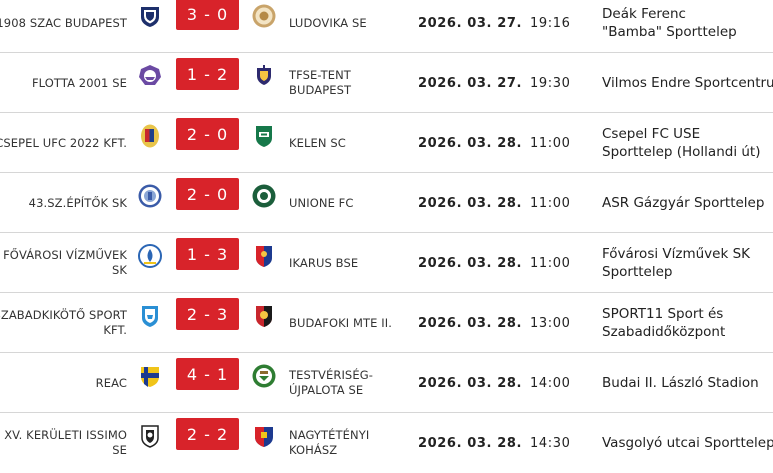  What do you see at coordinates (329, 442) in the screenshot?
I see `away-team: NAGYTÉTÉNYI KOHÁSZ` at bounding box center [329, 442].